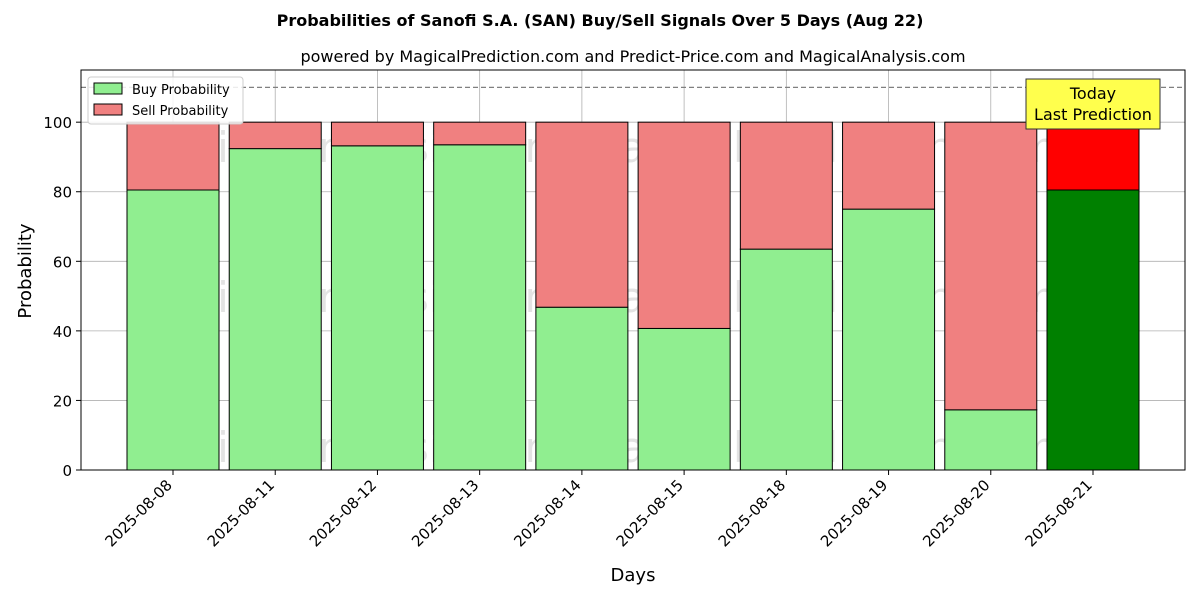 This screenshot has height=604, width=1200. What do you see at coordinates (25, 270) in the screenshot?
I see `y-axis-label: Probability` at bounding box center [25, 270].